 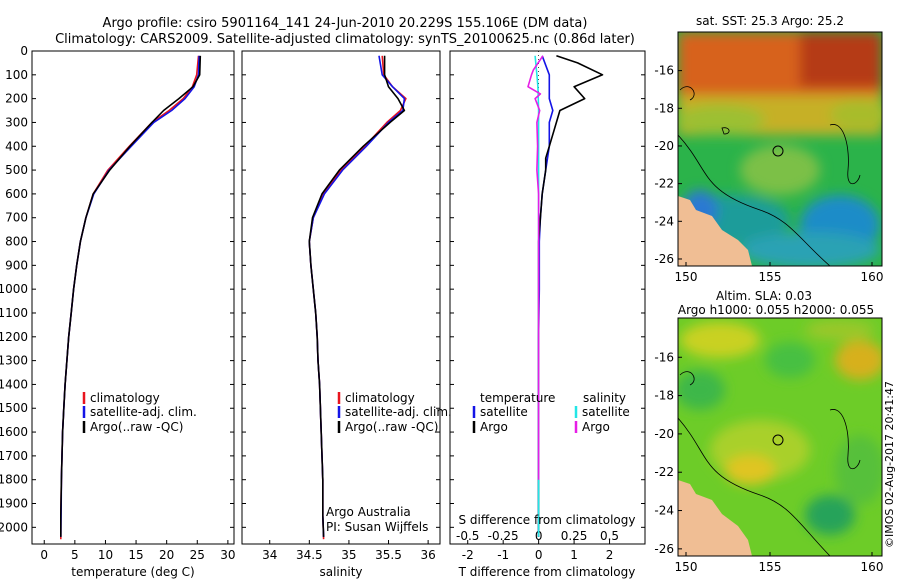 I want to click on legend-satellite-adj-s: satellite-adj. clim., so click(x=398, y=412).